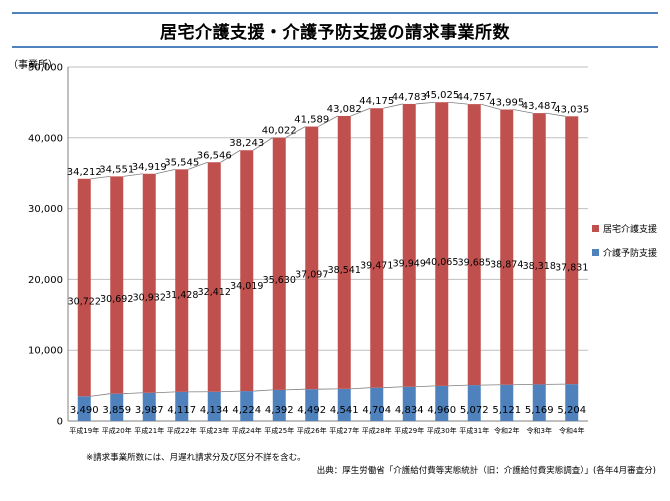 The height and width of the screenshot is (501, 670). Describe the element at coordinates (571, 267) in the screenshot. I see `data-label-kyotaku: 37,831` at that location.